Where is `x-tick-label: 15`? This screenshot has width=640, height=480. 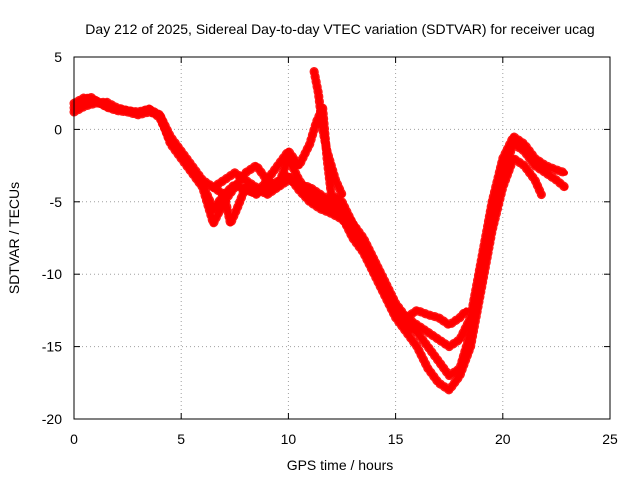
x-tick-label: 15 is located at coordinates (396, 439).